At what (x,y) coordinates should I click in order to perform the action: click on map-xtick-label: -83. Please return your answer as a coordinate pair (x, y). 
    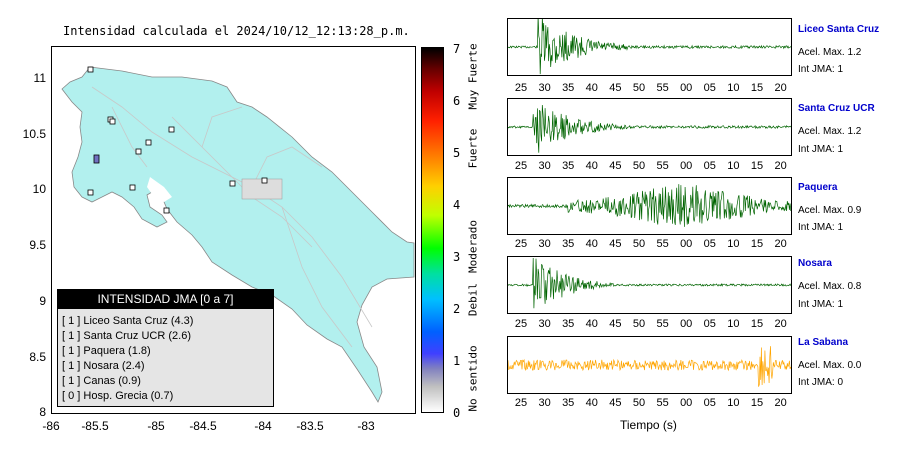
    Looking at the image, I should click on (366, 426).